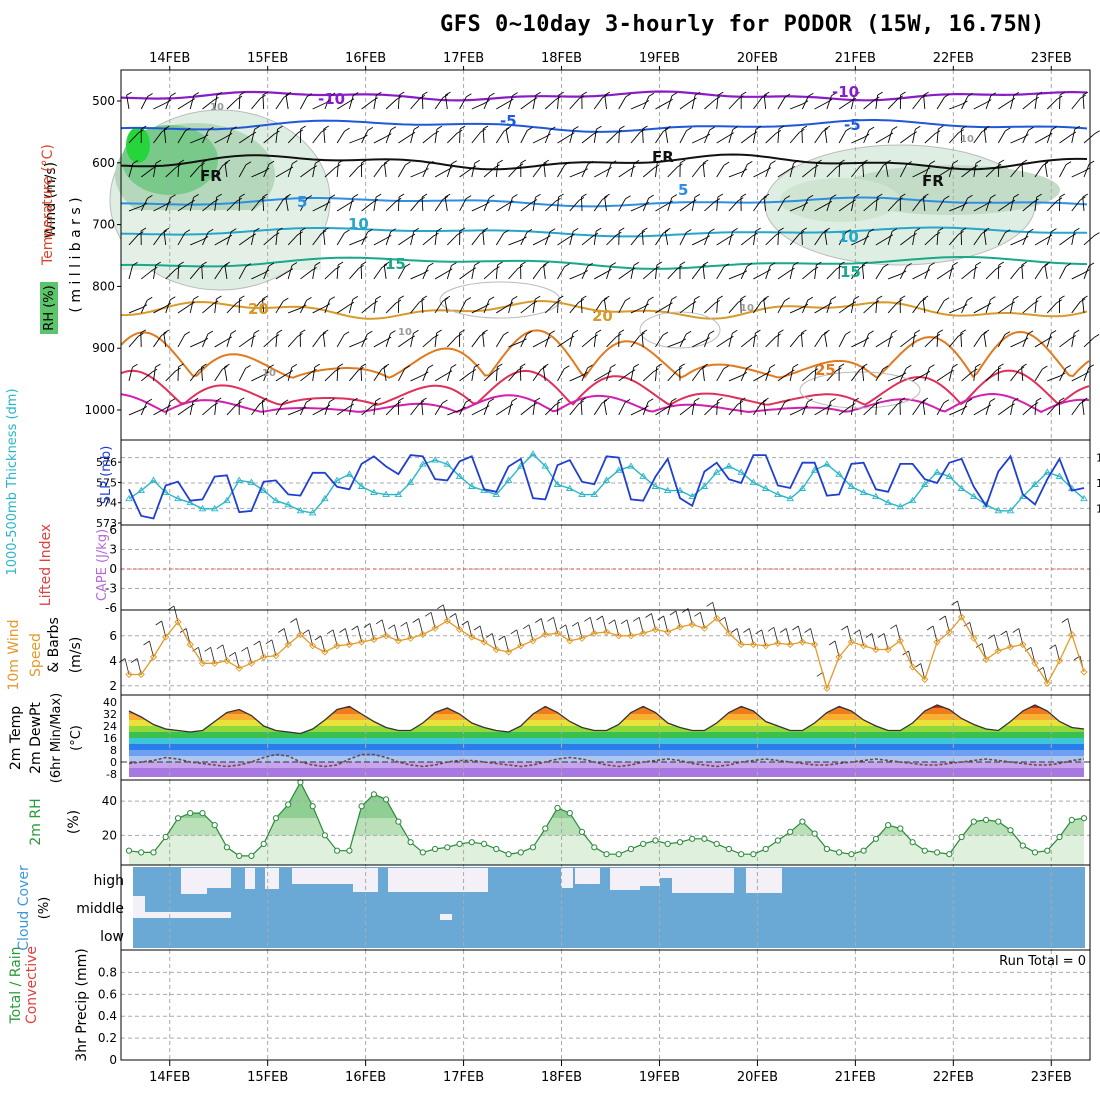  I want to click on date-label-bottom: 20FEB, so click(757, 1077).